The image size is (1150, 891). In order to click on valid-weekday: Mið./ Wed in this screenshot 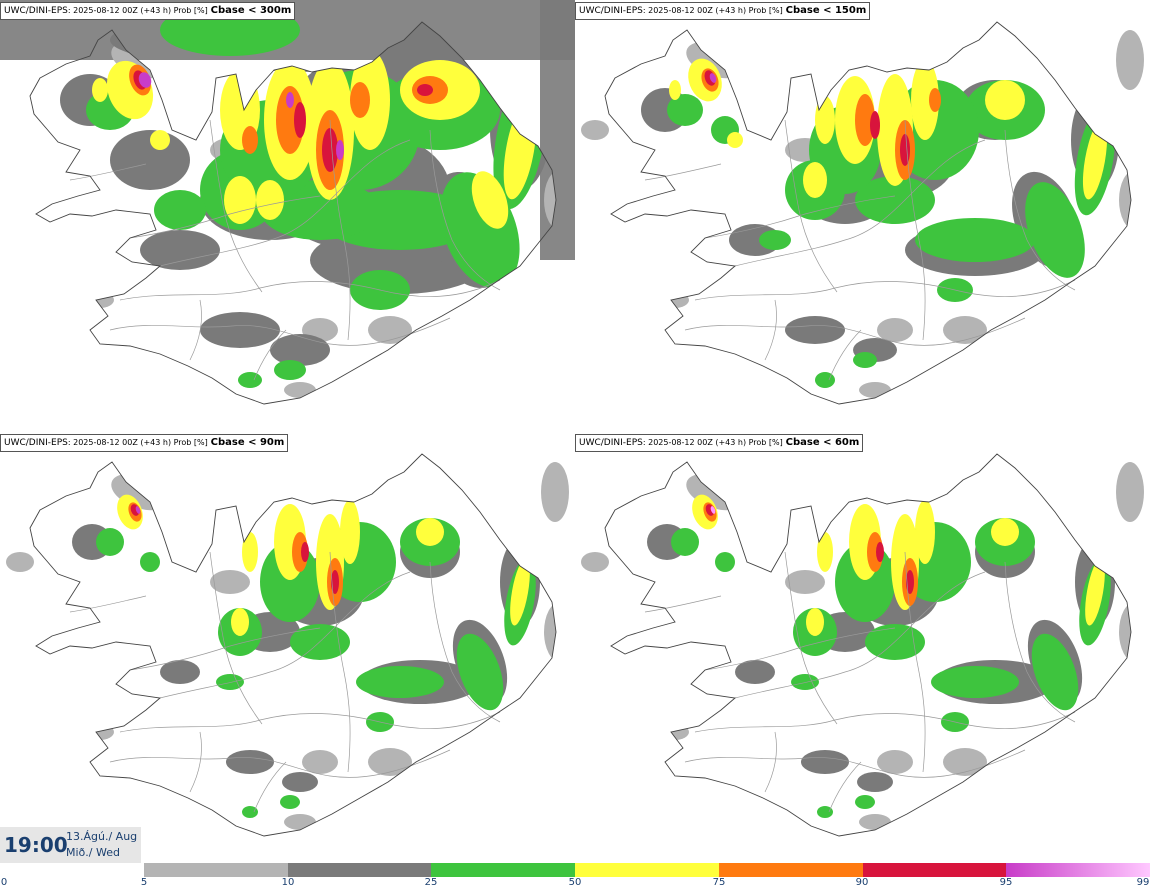, I will do `click(93, 852)`.